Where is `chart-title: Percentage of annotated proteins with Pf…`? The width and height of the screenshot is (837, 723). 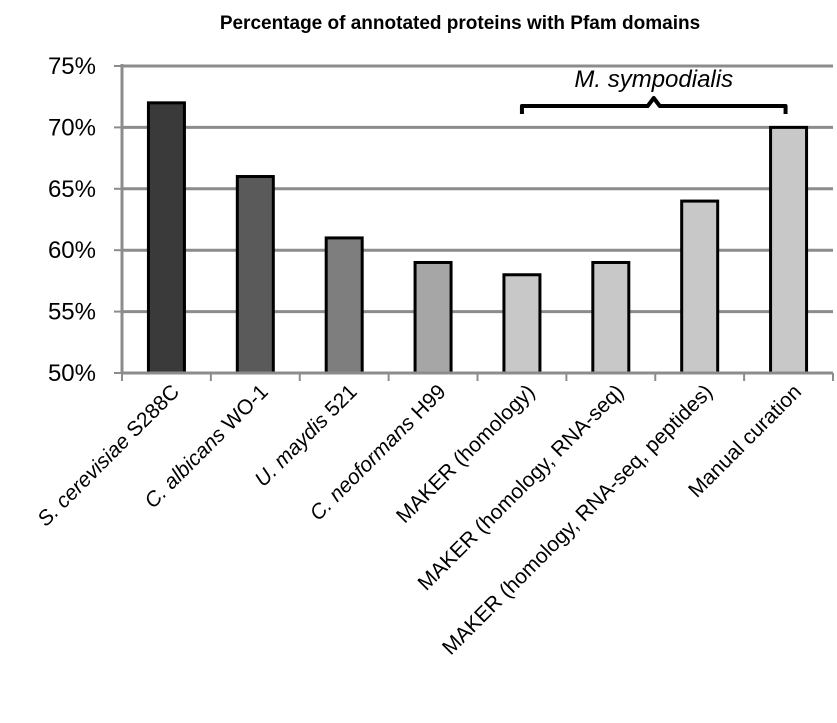
chart-title: Percentage of annotated proteins with Pf… is located at coordinates (460, 23).